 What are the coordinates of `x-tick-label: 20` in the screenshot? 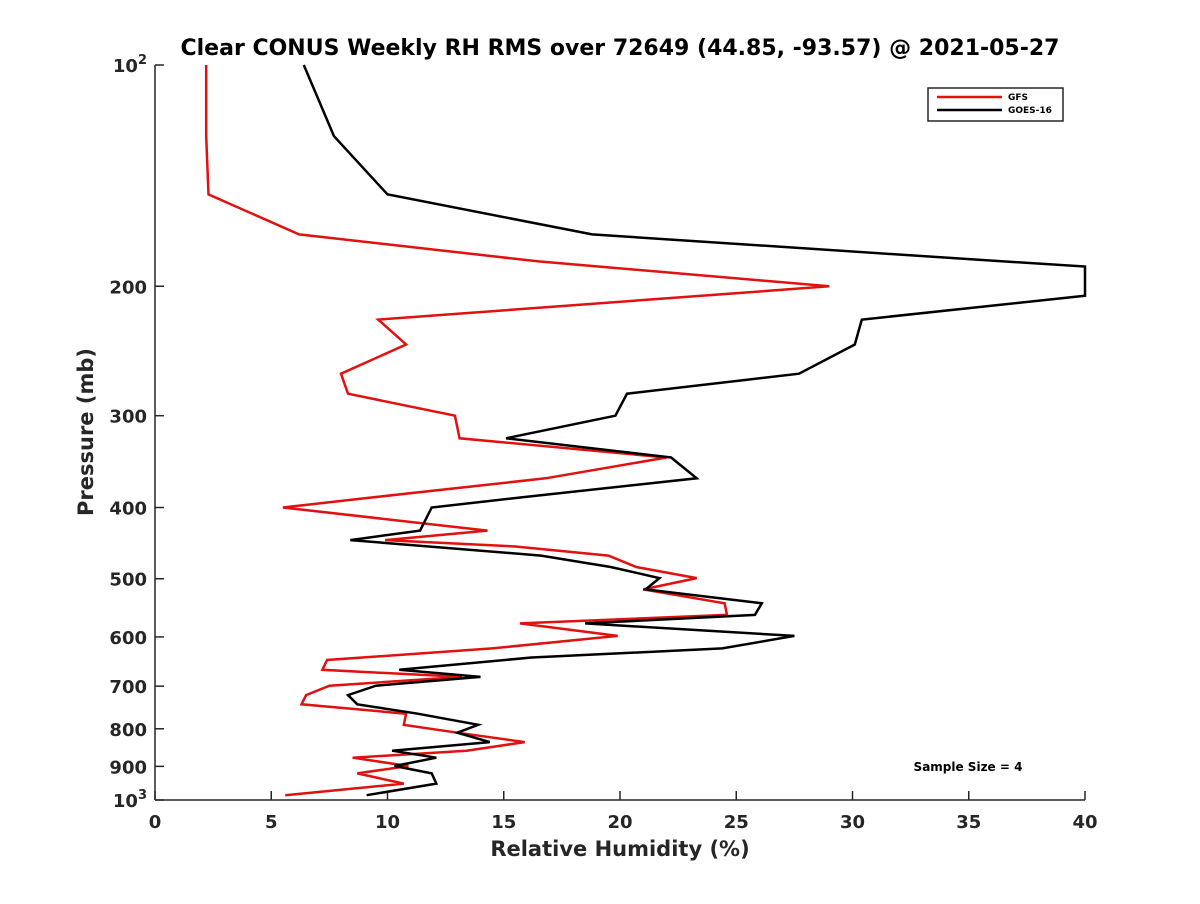 It's located at (619, 822).